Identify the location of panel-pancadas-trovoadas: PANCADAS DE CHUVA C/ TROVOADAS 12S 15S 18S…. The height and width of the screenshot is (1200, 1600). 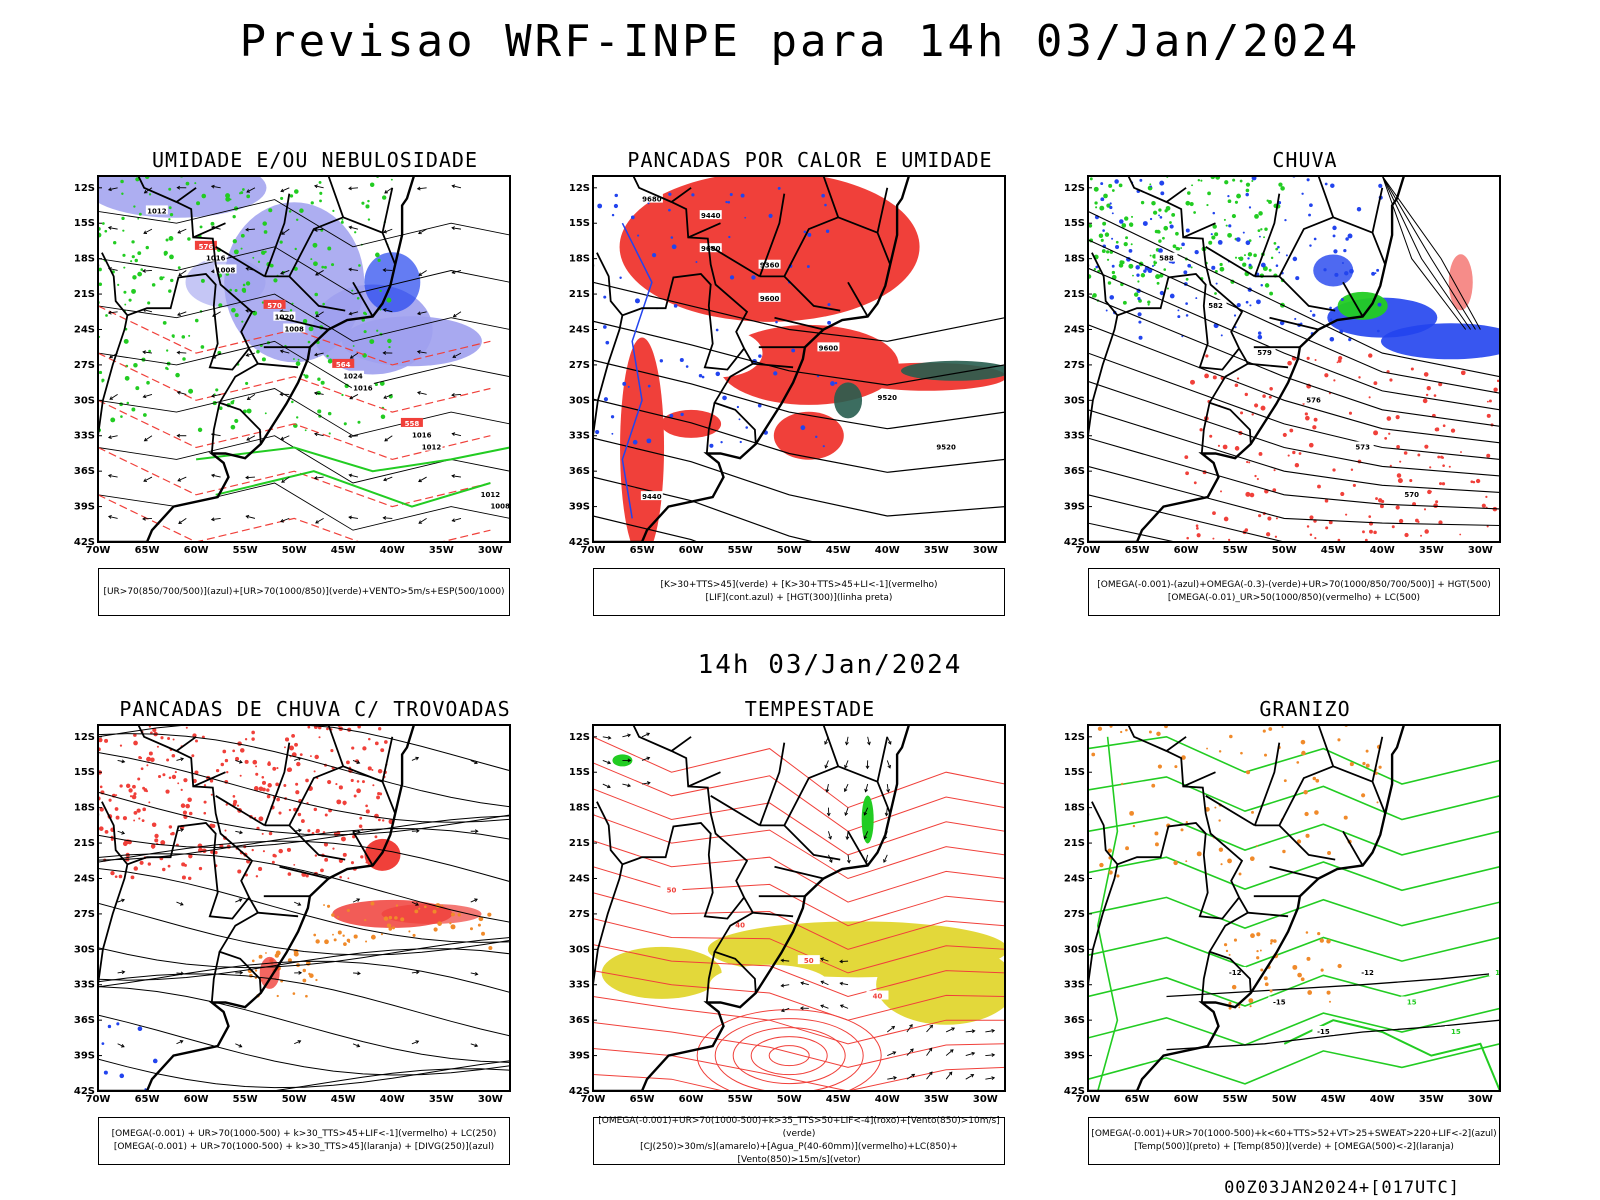
(315, 937).